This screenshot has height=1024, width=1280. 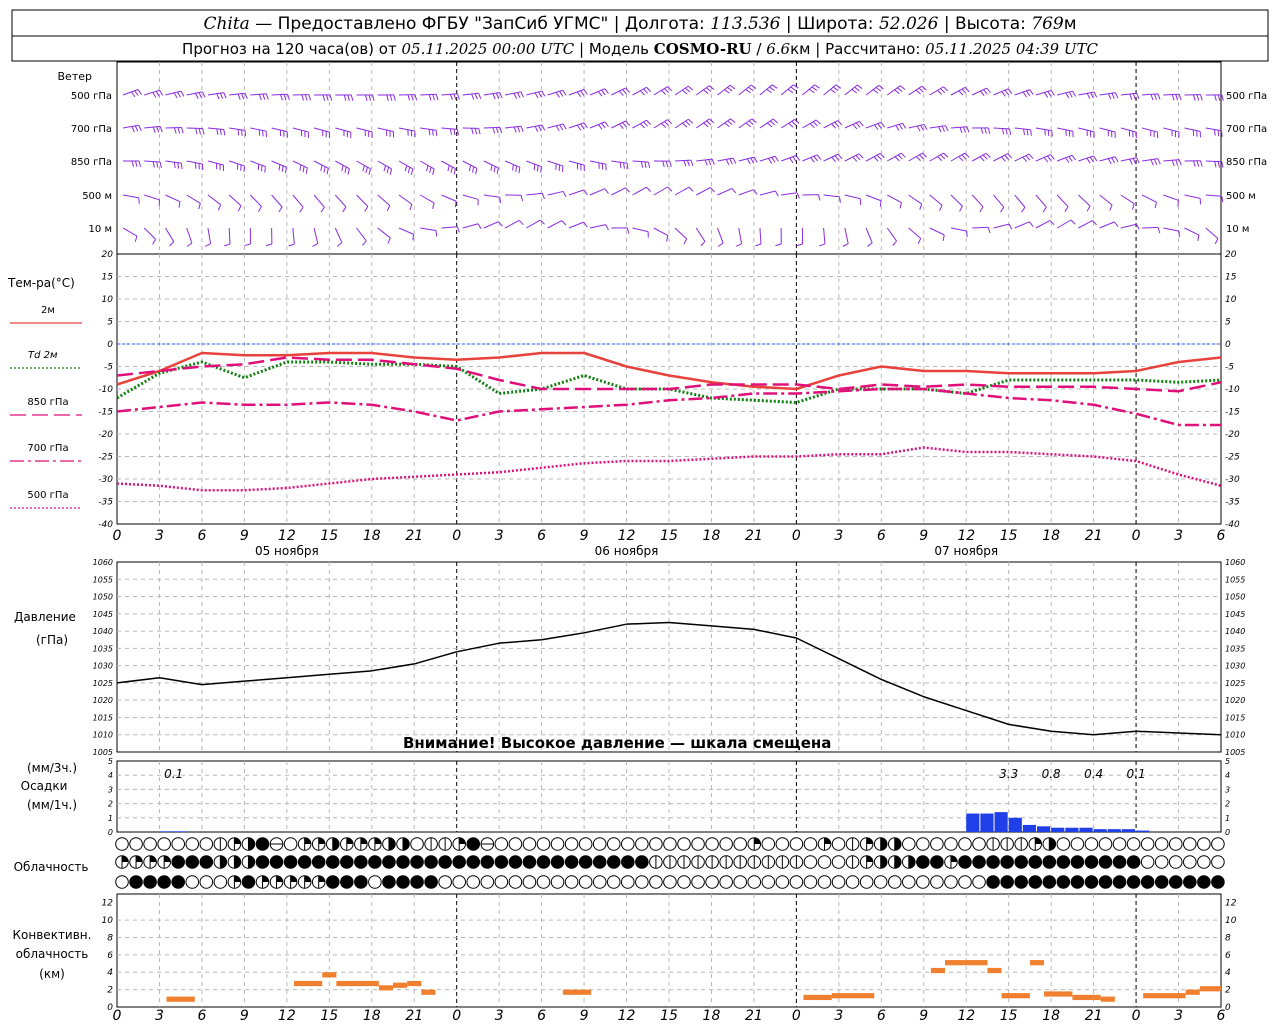 What do you see at coordinates (173, 774) in the screenshot?
I see `precip-total-label: 0.1` at bounding box center [173, 774].